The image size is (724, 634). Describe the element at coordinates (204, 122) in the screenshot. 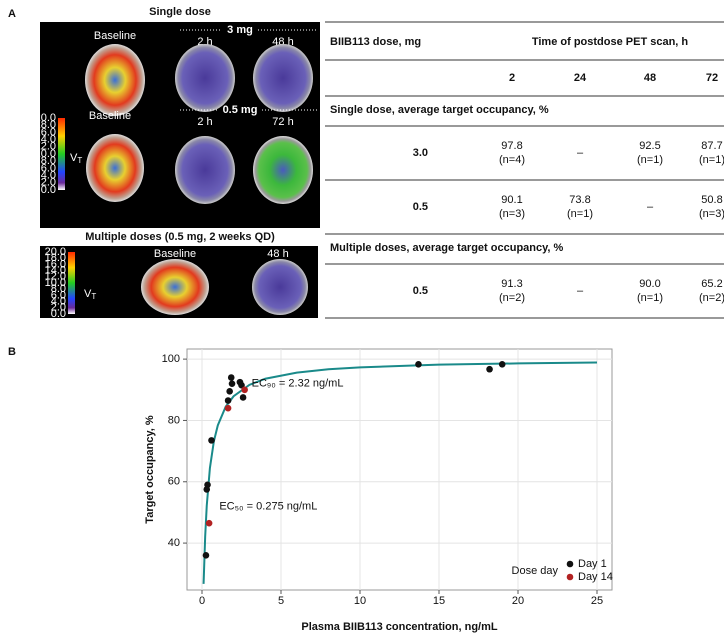

I see `image-label: 2 h` at that location.